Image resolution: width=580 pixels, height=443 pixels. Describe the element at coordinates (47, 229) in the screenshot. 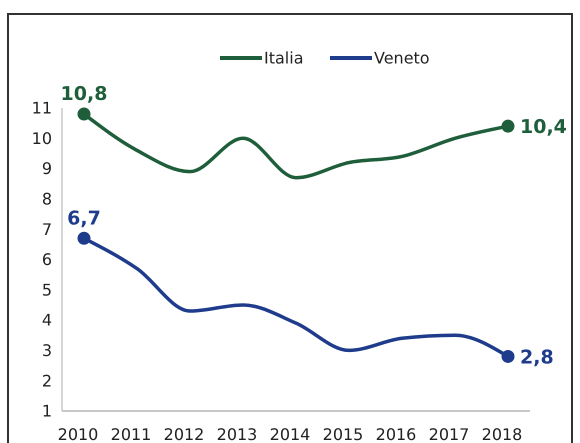

I see `y-tick-label: 7` at that location.